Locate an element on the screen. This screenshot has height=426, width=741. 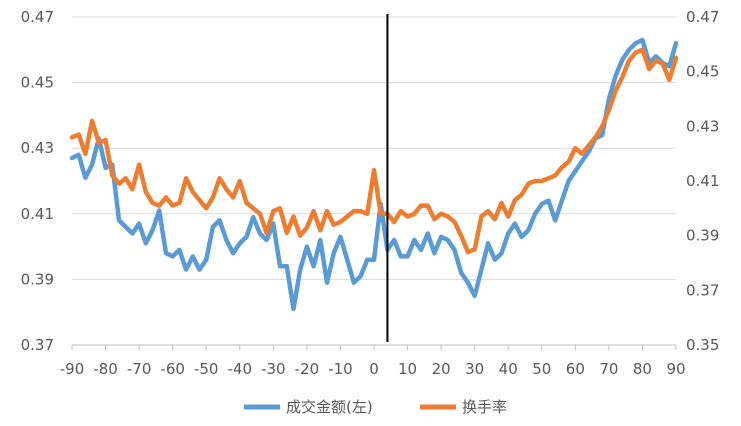
x-tick-label: -90 is located at coordinates (72, 369).